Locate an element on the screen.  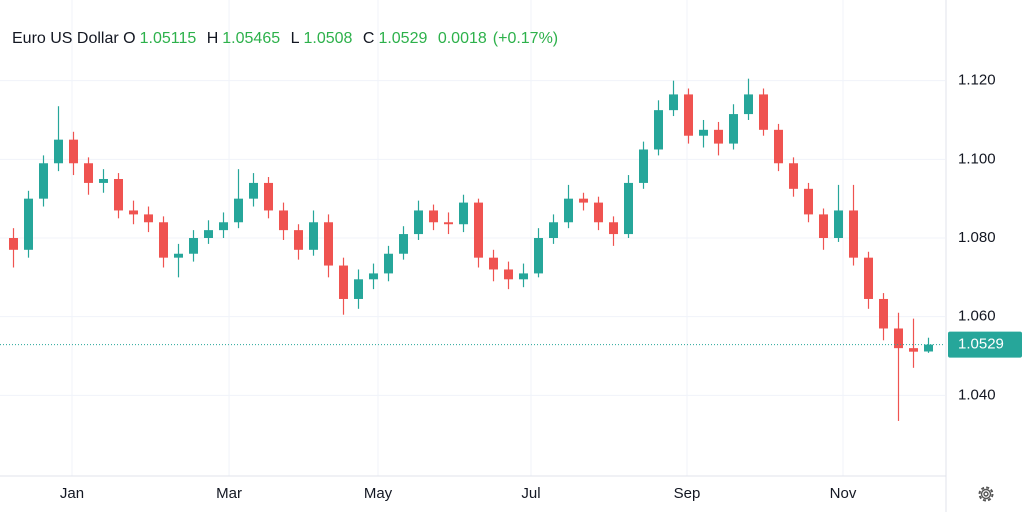
x-tick-label: Mar is located at coordinates (229, 493).